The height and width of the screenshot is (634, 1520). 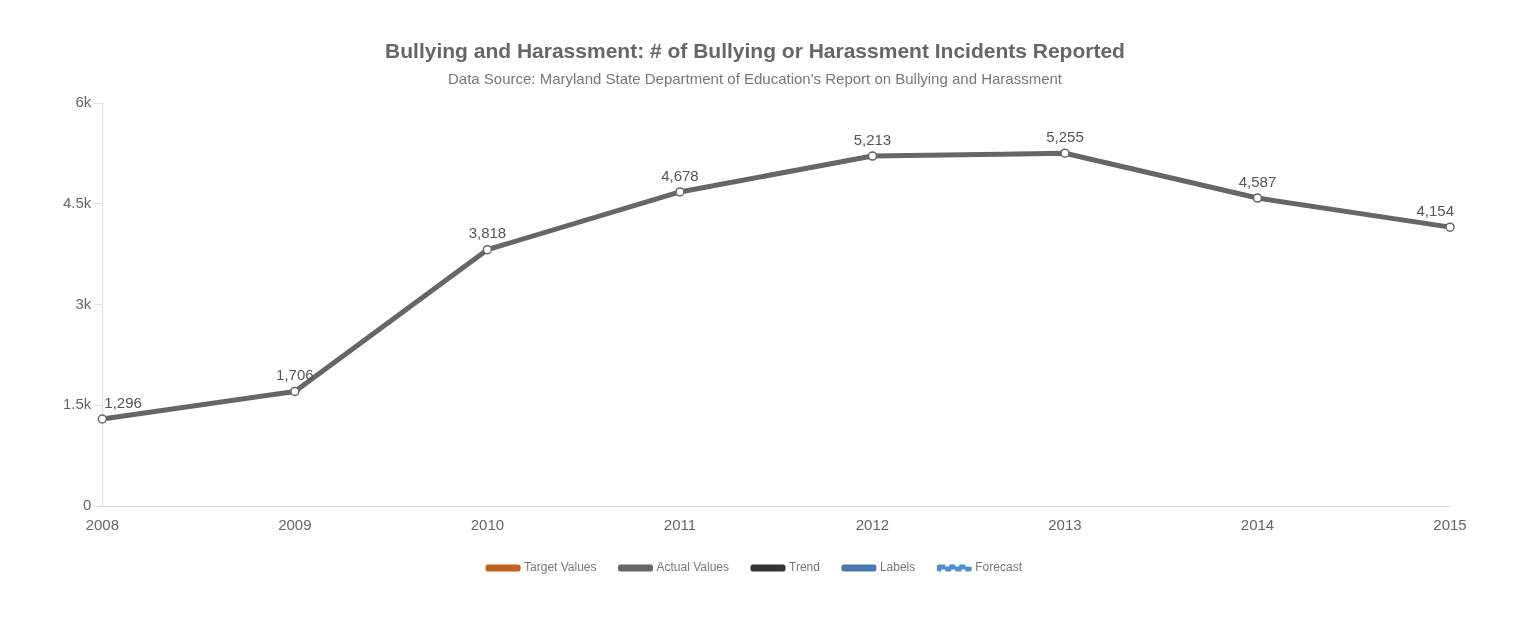 I want to click on x-tick-label: 2008, so click(x=102, y=525).